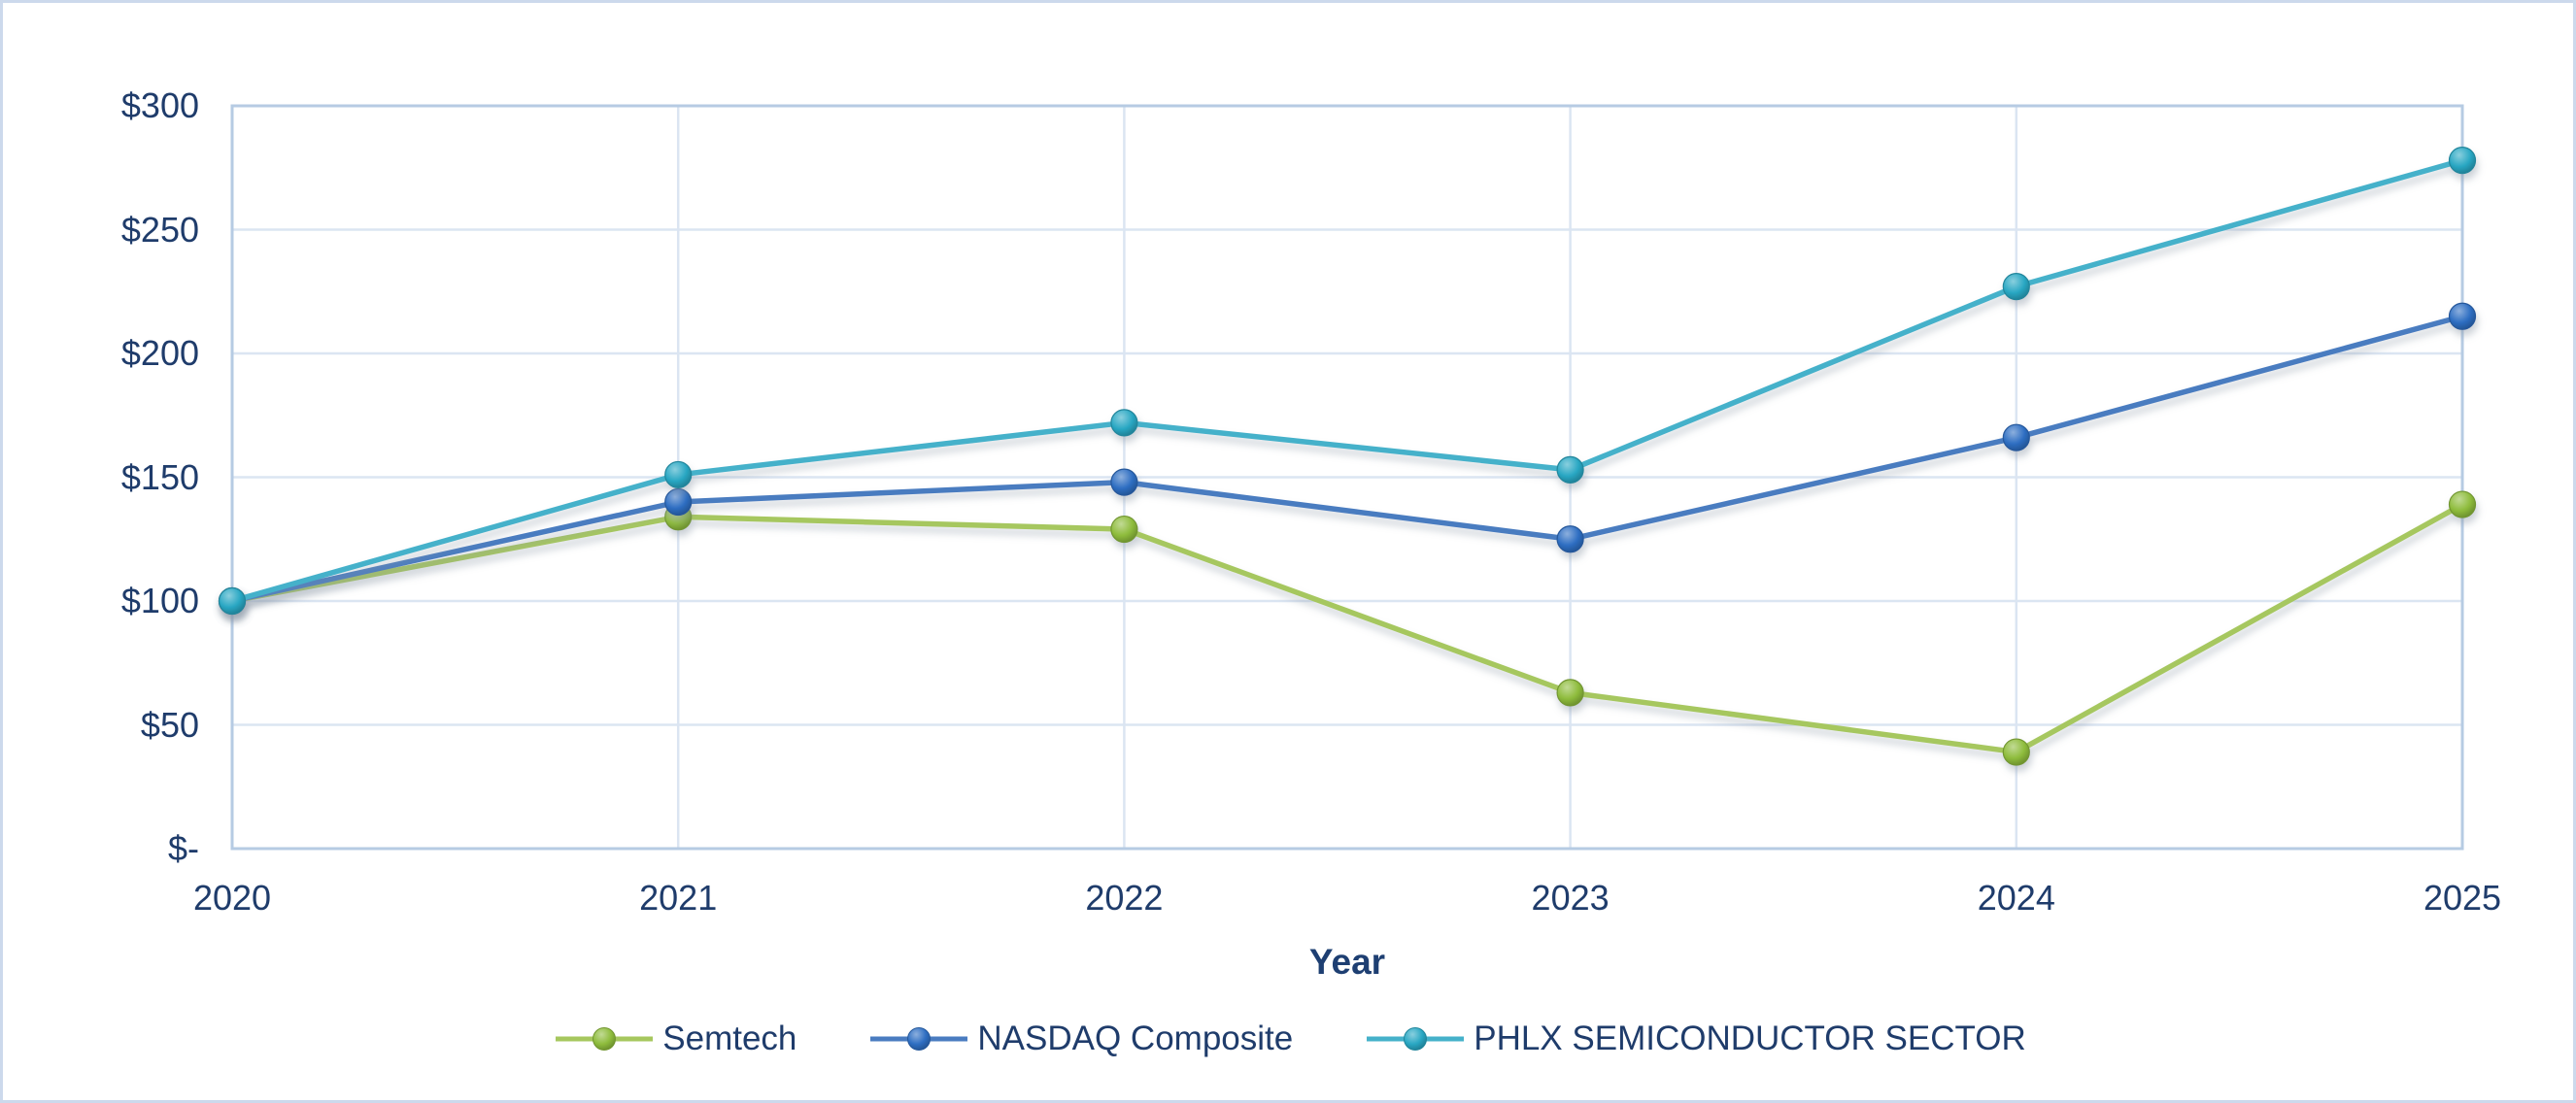 Image resolution: width=2576 pixels, height=1103 pixels. Describe the element at coordinates (169, 724) in the screenshot. I see `y-axis-tick-label: $50` at that location.